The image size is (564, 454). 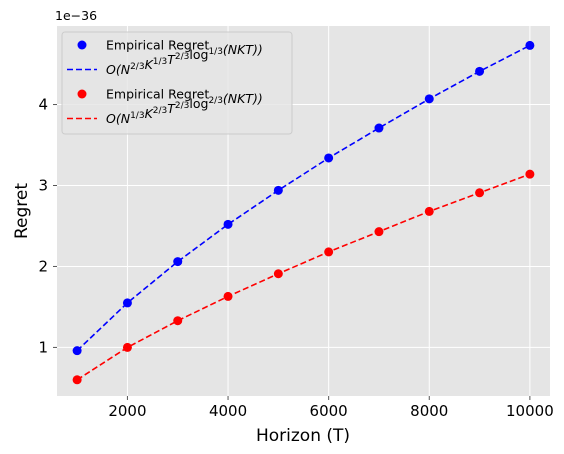 What do you see at coordinates (43, 185) in the screenshot?
I see `y-tick-label-2: 3` at bounding box center [43, 185].